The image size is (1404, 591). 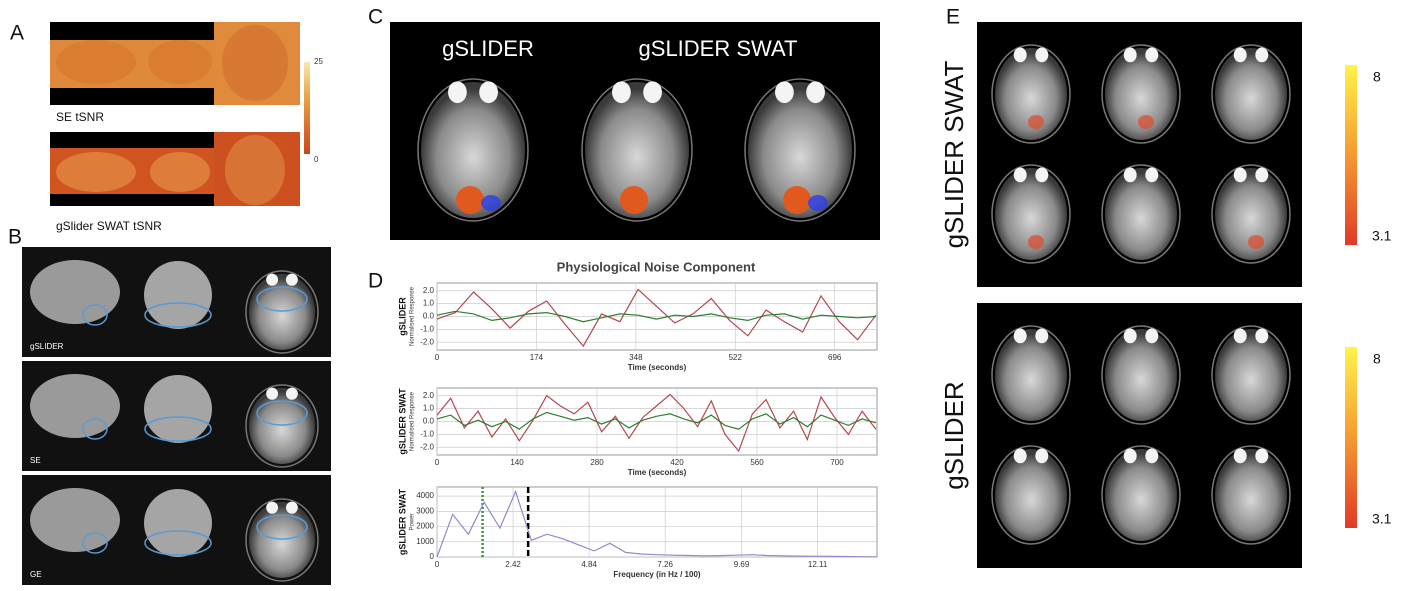 What do you see at coordinates (837, 462) in the screenshot?
I see `x-tick-label: 700` at bounding box center [837, 462].